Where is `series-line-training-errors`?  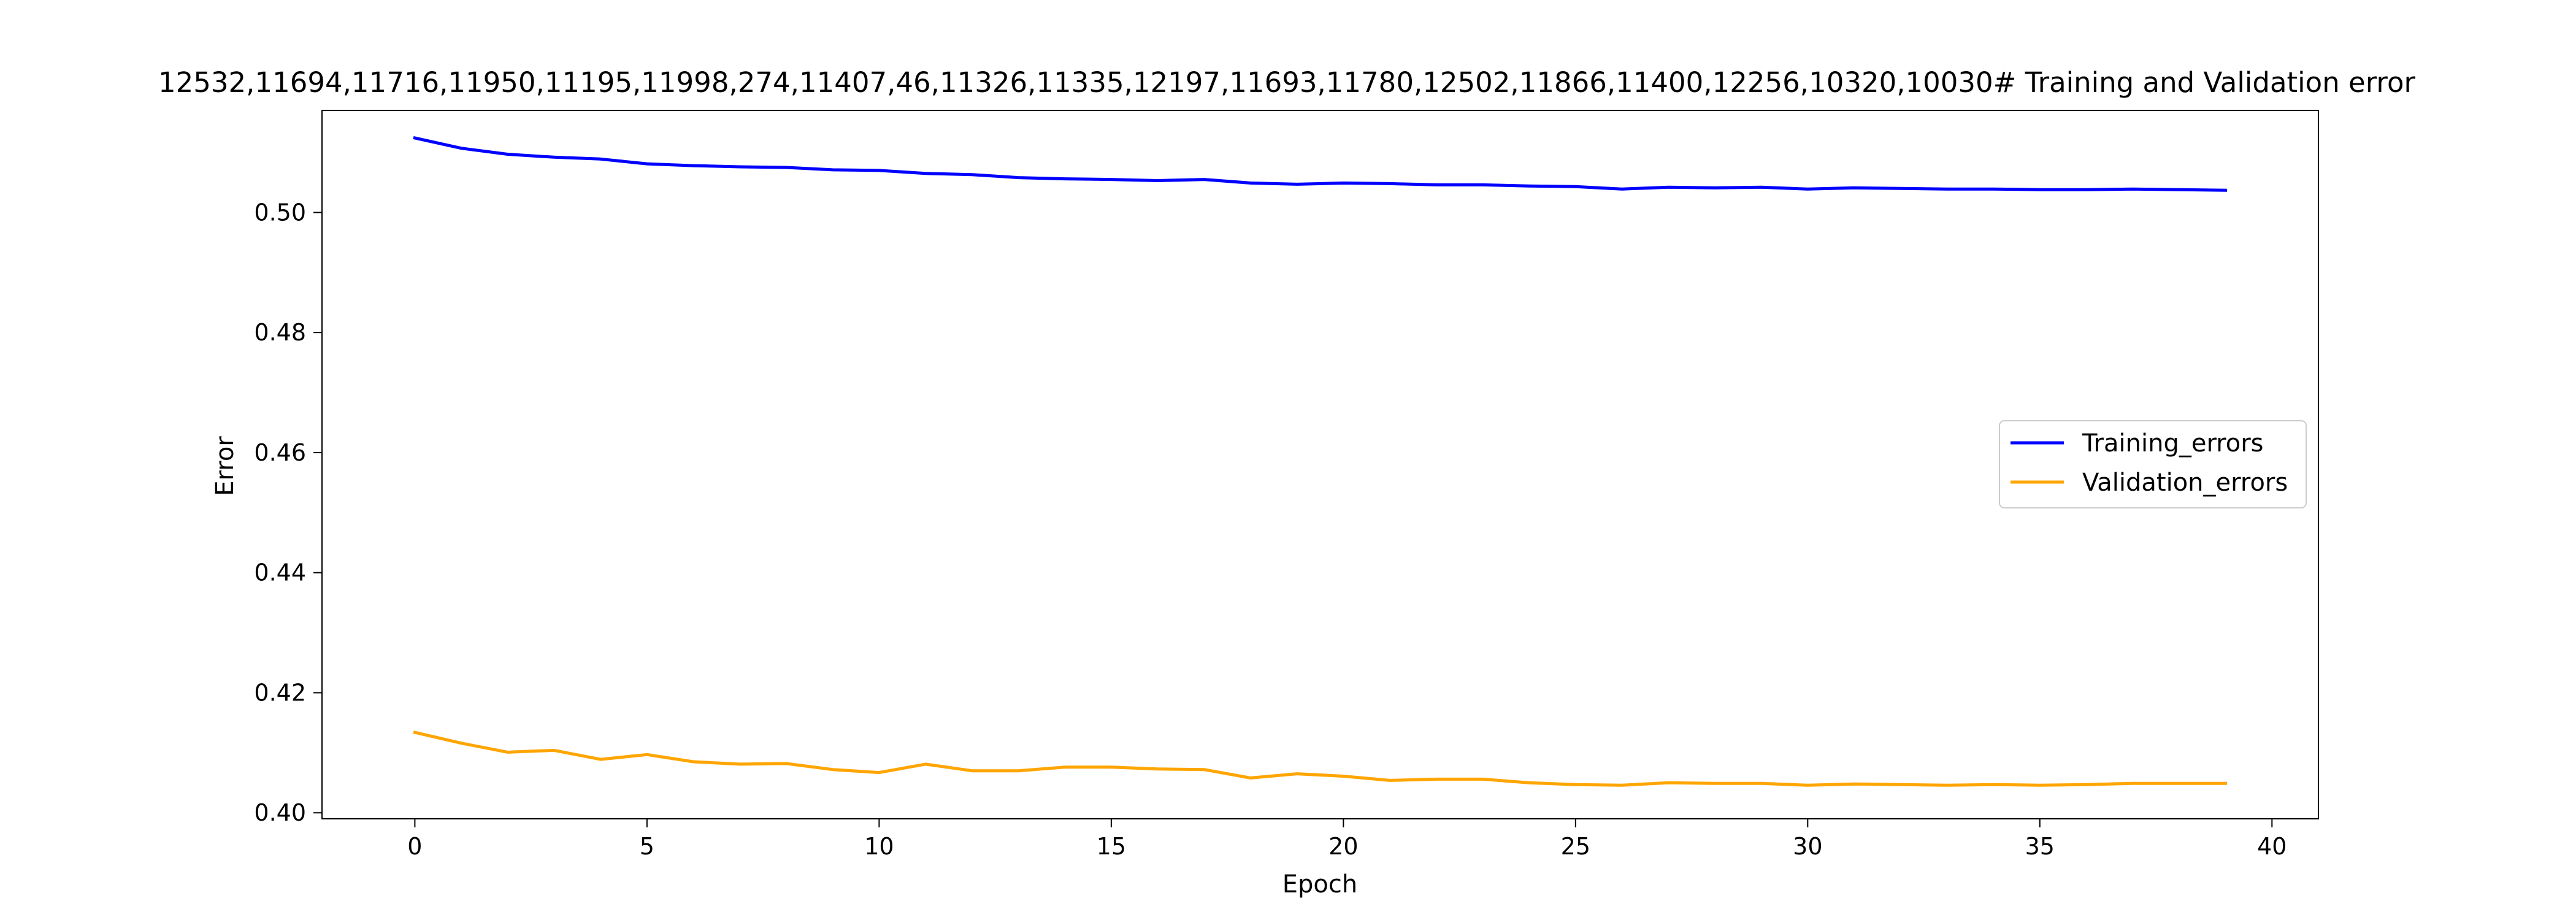
series-line-training-errors is located at coordinates (1320, 164).